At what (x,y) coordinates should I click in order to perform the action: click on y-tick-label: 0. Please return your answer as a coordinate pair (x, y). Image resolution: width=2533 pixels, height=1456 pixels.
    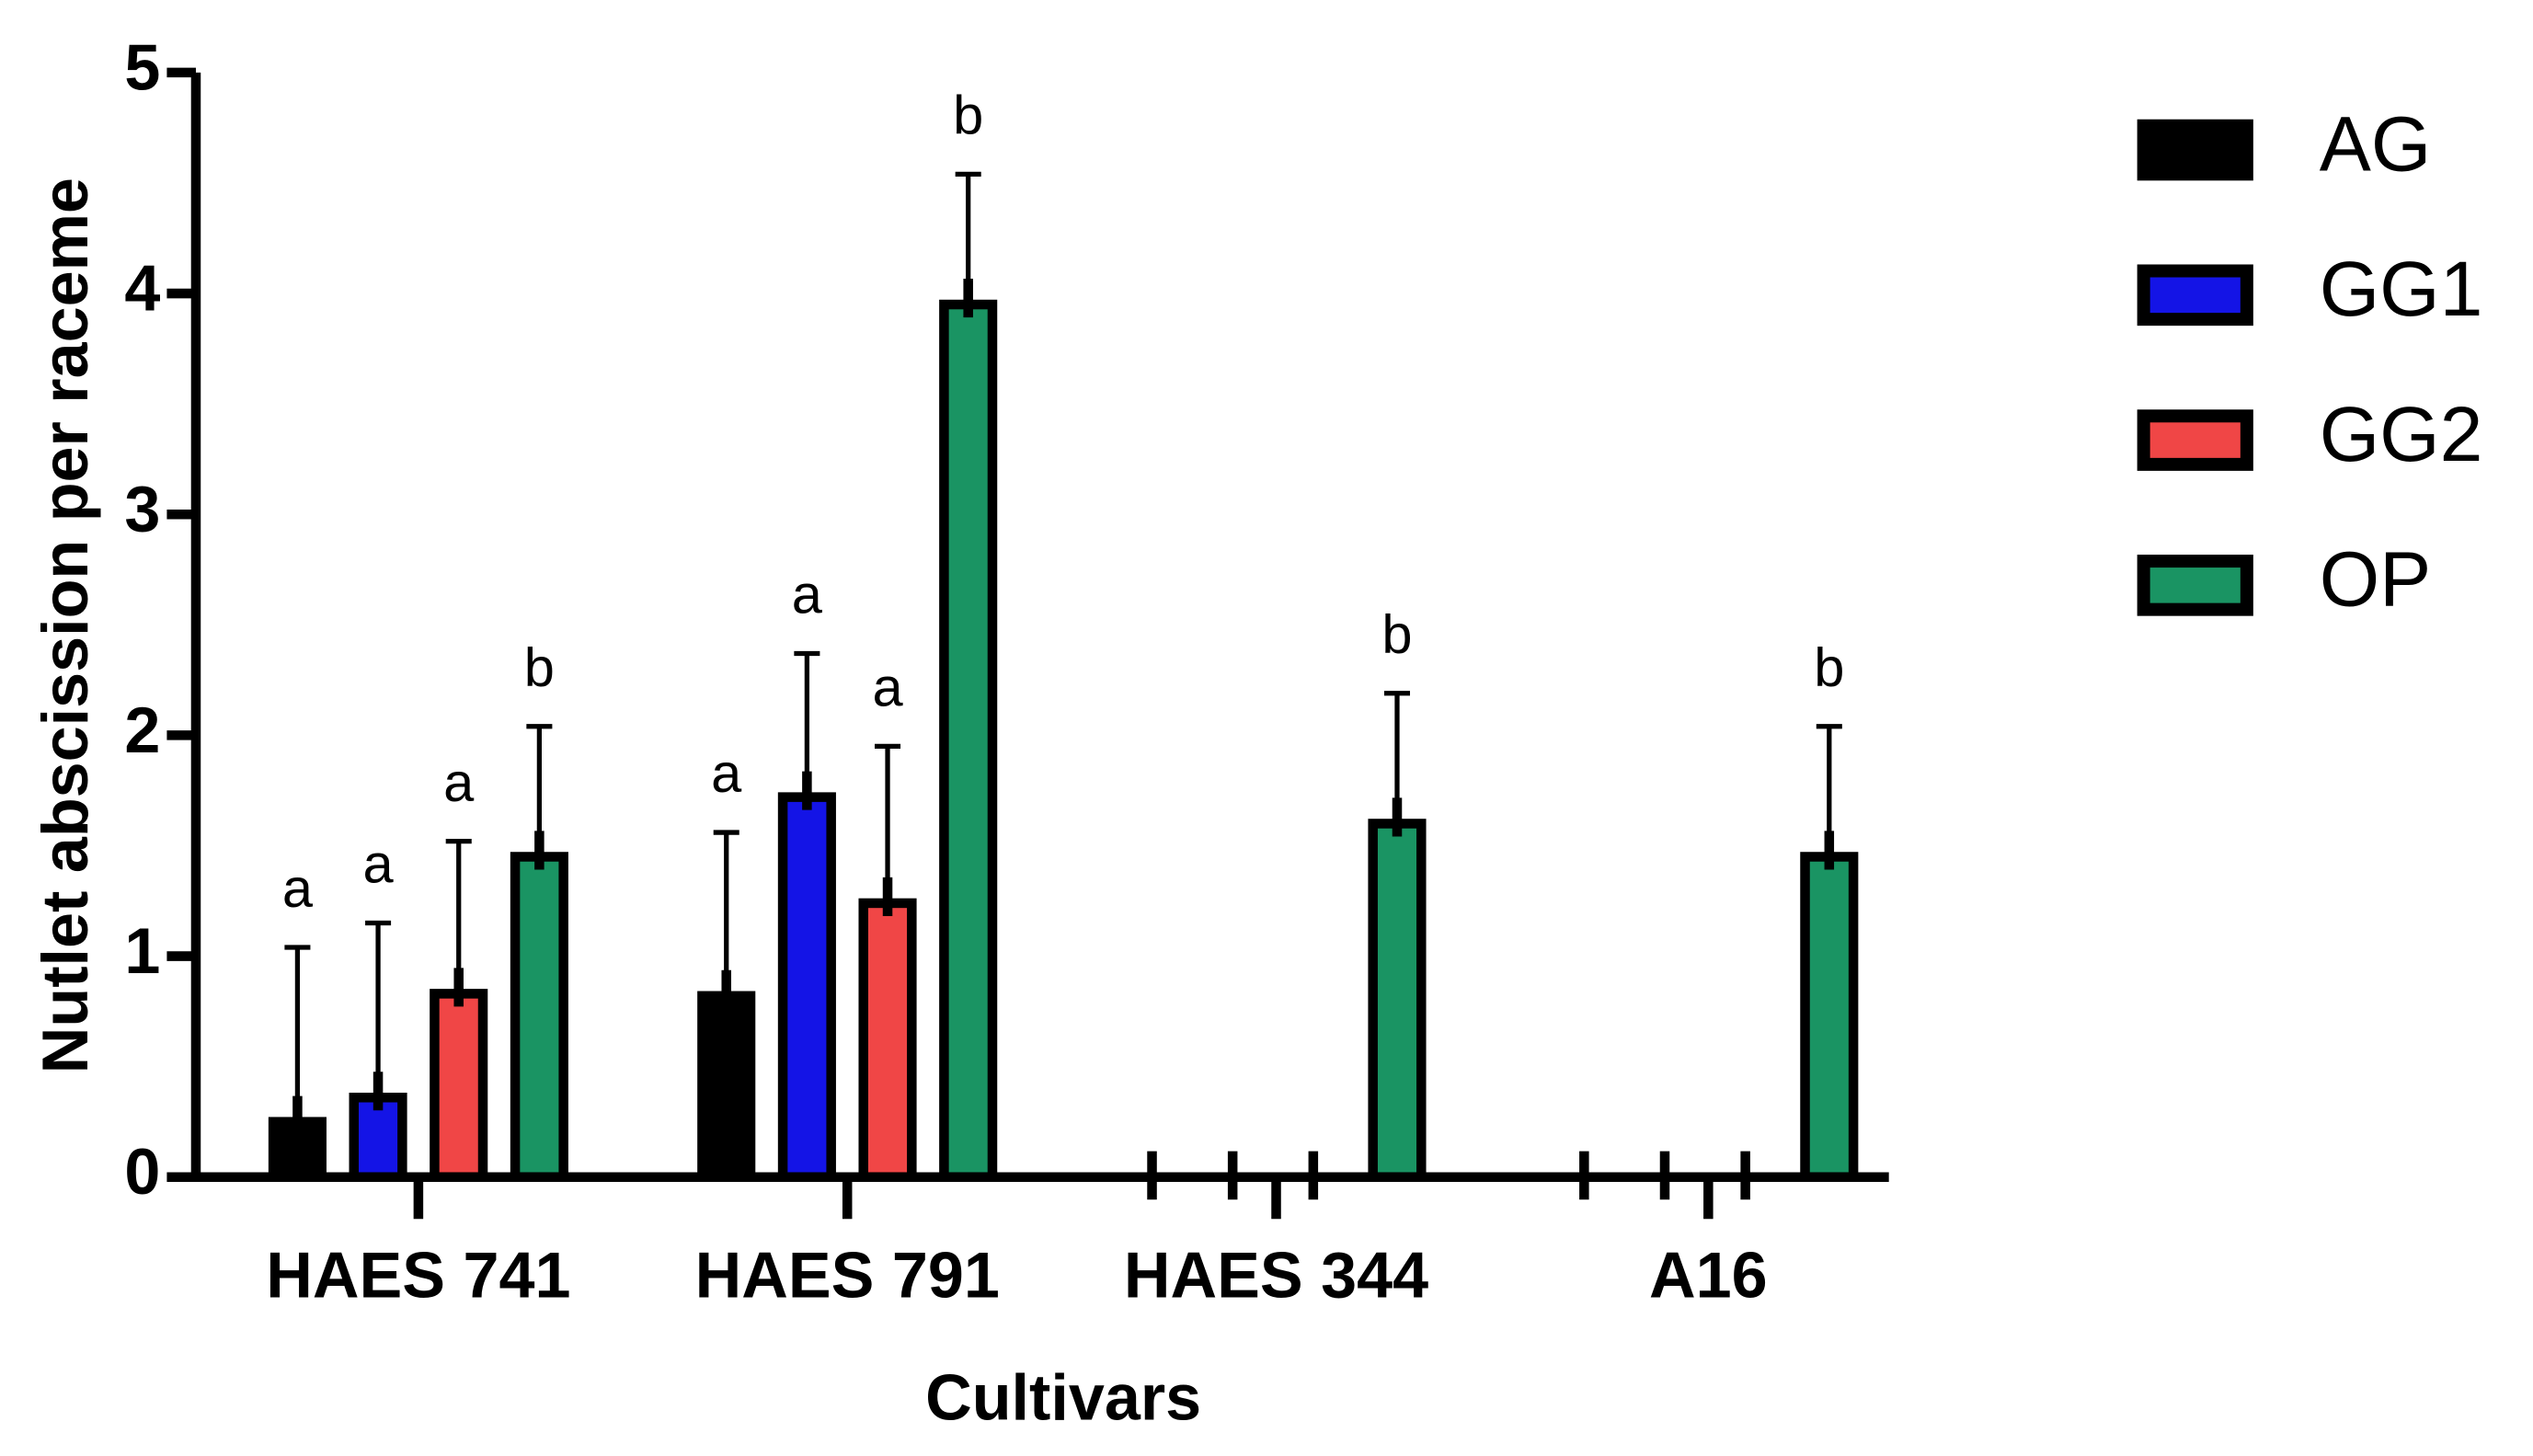
    Looking at the image, I should click on (142, 1172).